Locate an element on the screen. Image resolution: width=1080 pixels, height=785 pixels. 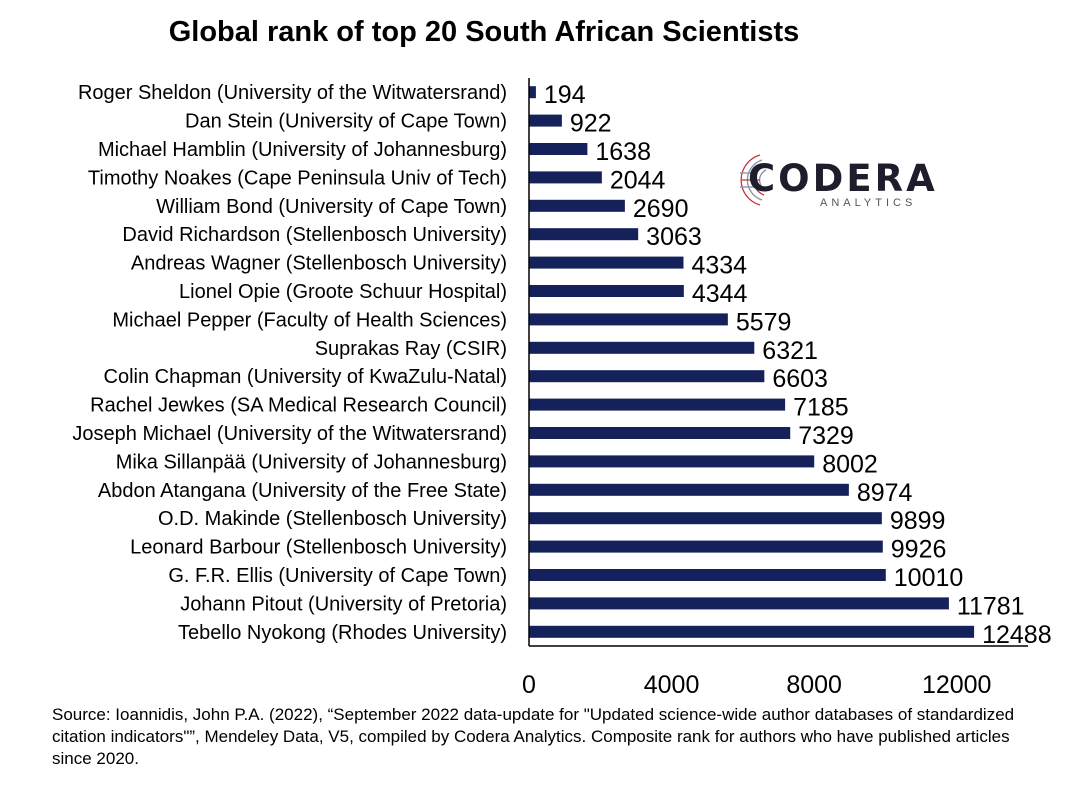
category-label: Johann Pitout (University of Pretoria) is located at coordinates (343, 604).